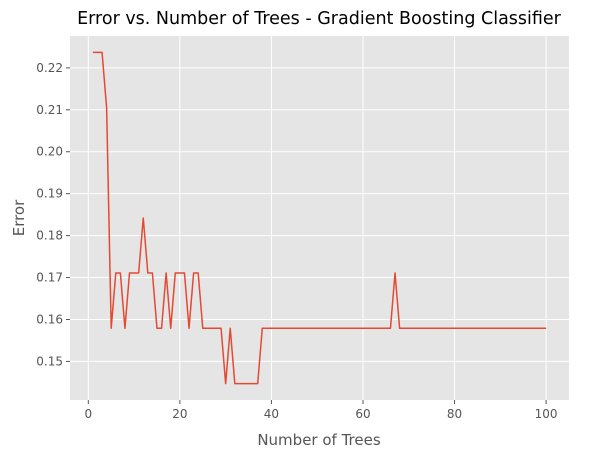 This screenshot has width=609, height=460. Describe the element at coordinates (49, 278) in the screenshot. I see `y-tick-label: 0.17` at that location.